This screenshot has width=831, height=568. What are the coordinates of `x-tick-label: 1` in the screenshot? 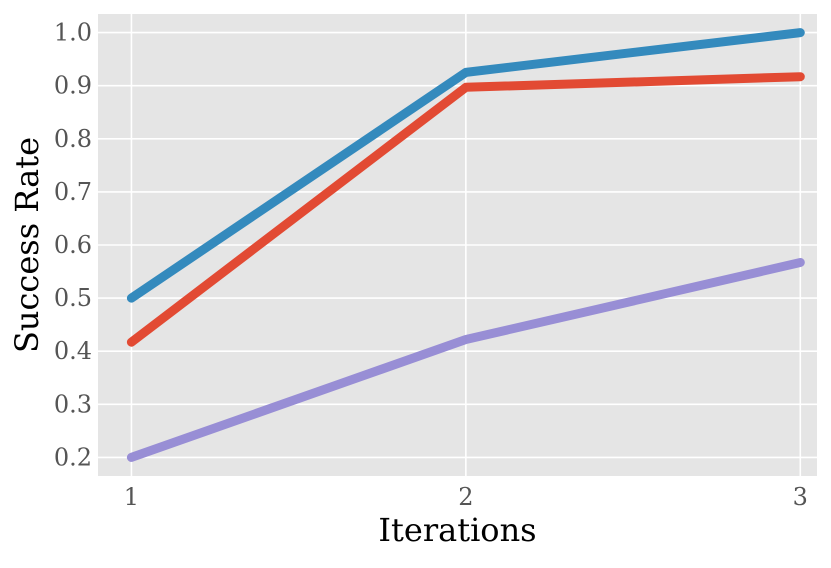 It's located at (131, 497).